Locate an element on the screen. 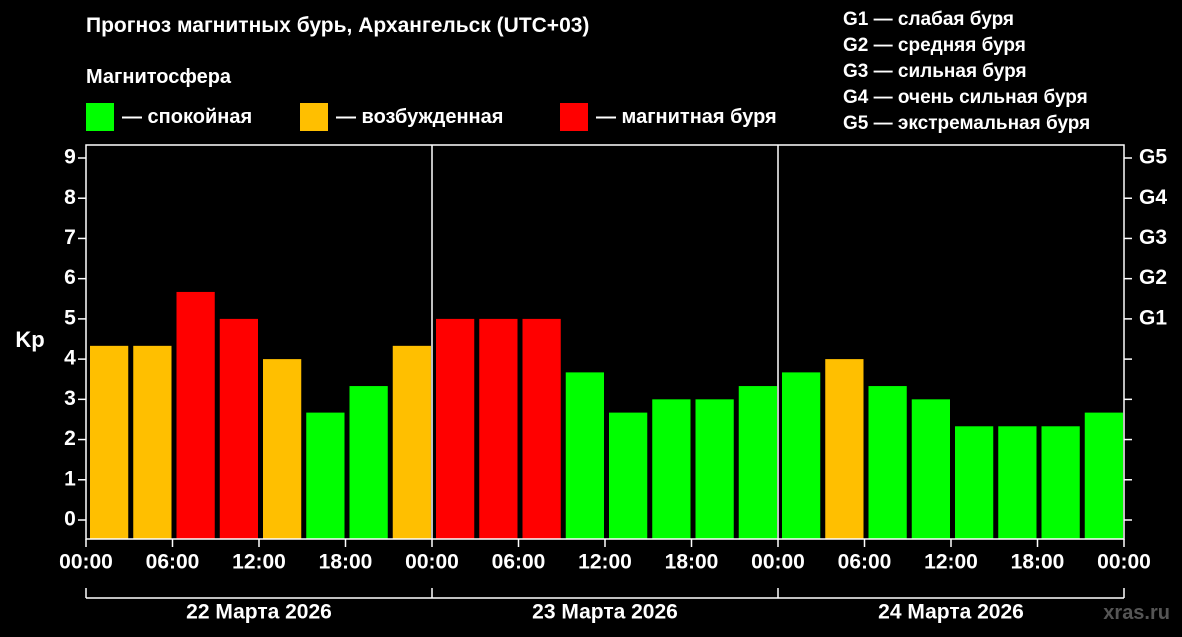 The height and width of the screenshot is (637, 1182). legend-item-disturbed: — возбужденная is located at coordinates (401, 117).